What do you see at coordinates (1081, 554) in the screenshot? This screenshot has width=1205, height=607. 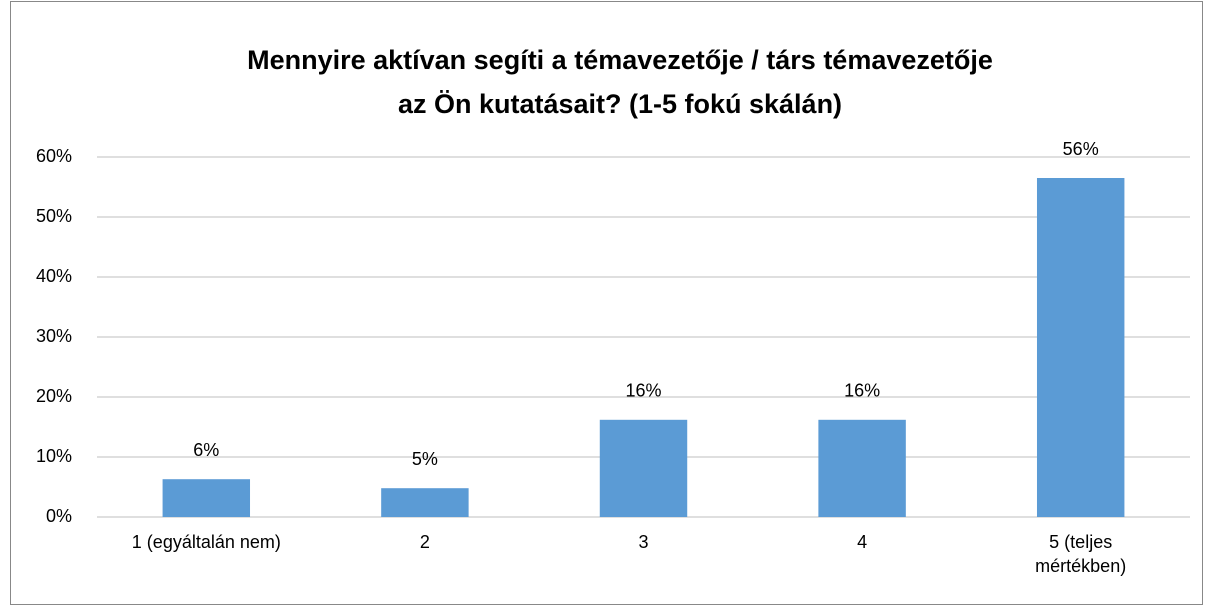 I see `x-tick-label: 5 (teljes mértékben)` at bounding box center [1081, 554].